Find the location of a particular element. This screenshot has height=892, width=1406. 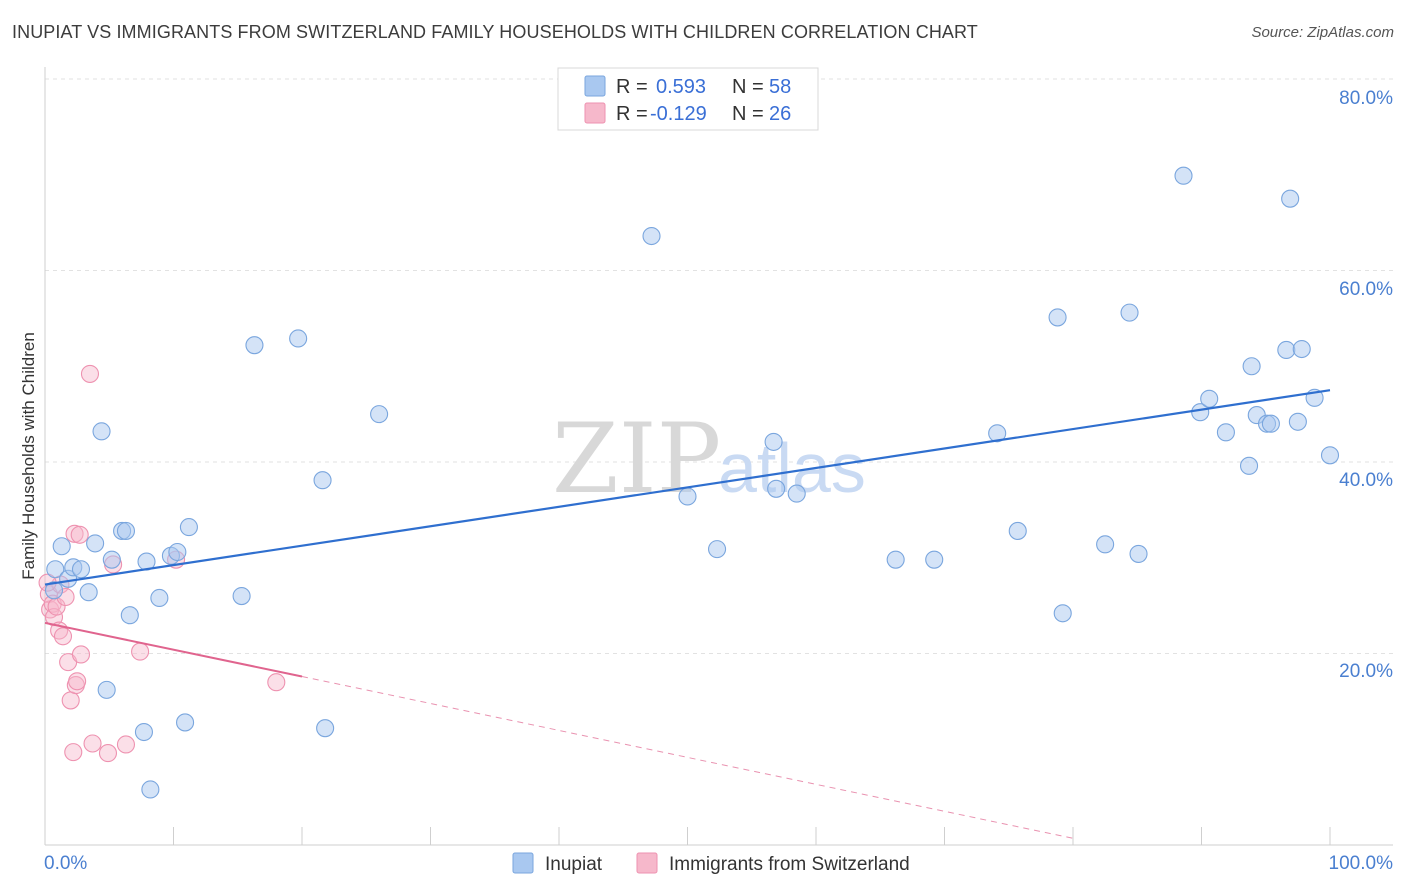

legend-swatch-inupiat is located at coordinates (595, 86).